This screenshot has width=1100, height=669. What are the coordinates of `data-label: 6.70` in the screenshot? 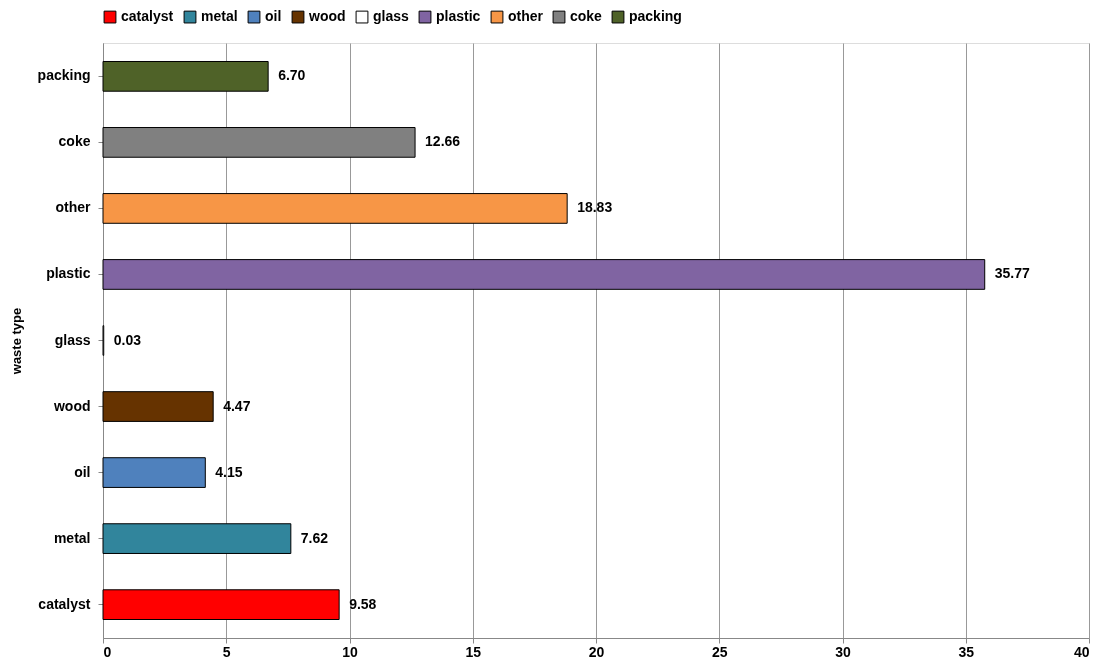 It's located at (292, 75).